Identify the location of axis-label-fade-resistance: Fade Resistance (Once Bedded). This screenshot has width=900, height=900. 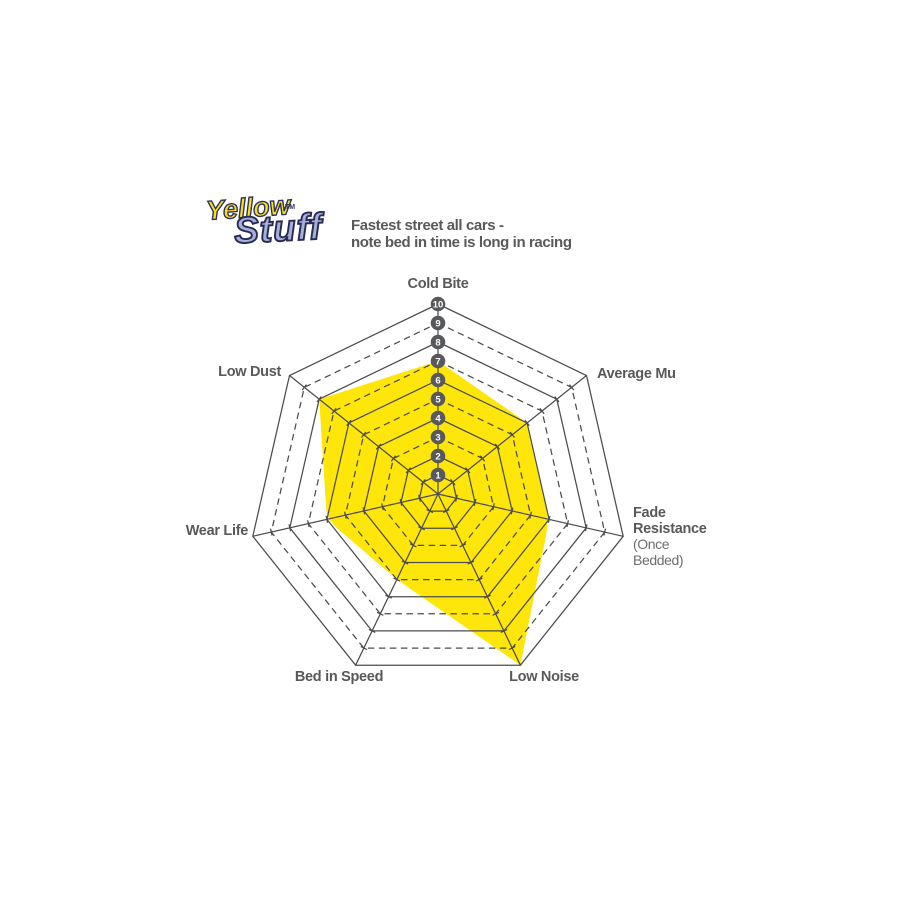
(676, 536).